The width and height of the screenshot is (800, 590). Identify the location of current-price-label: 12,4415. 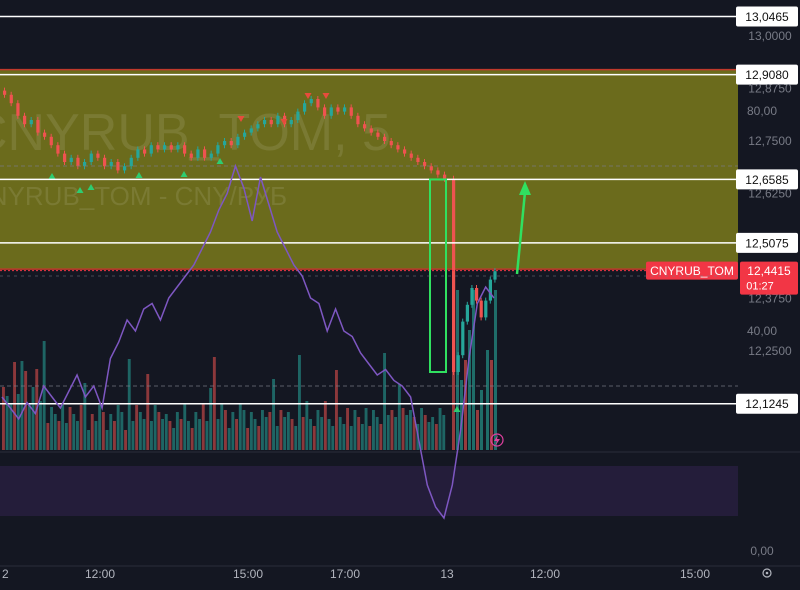
(769, 271).